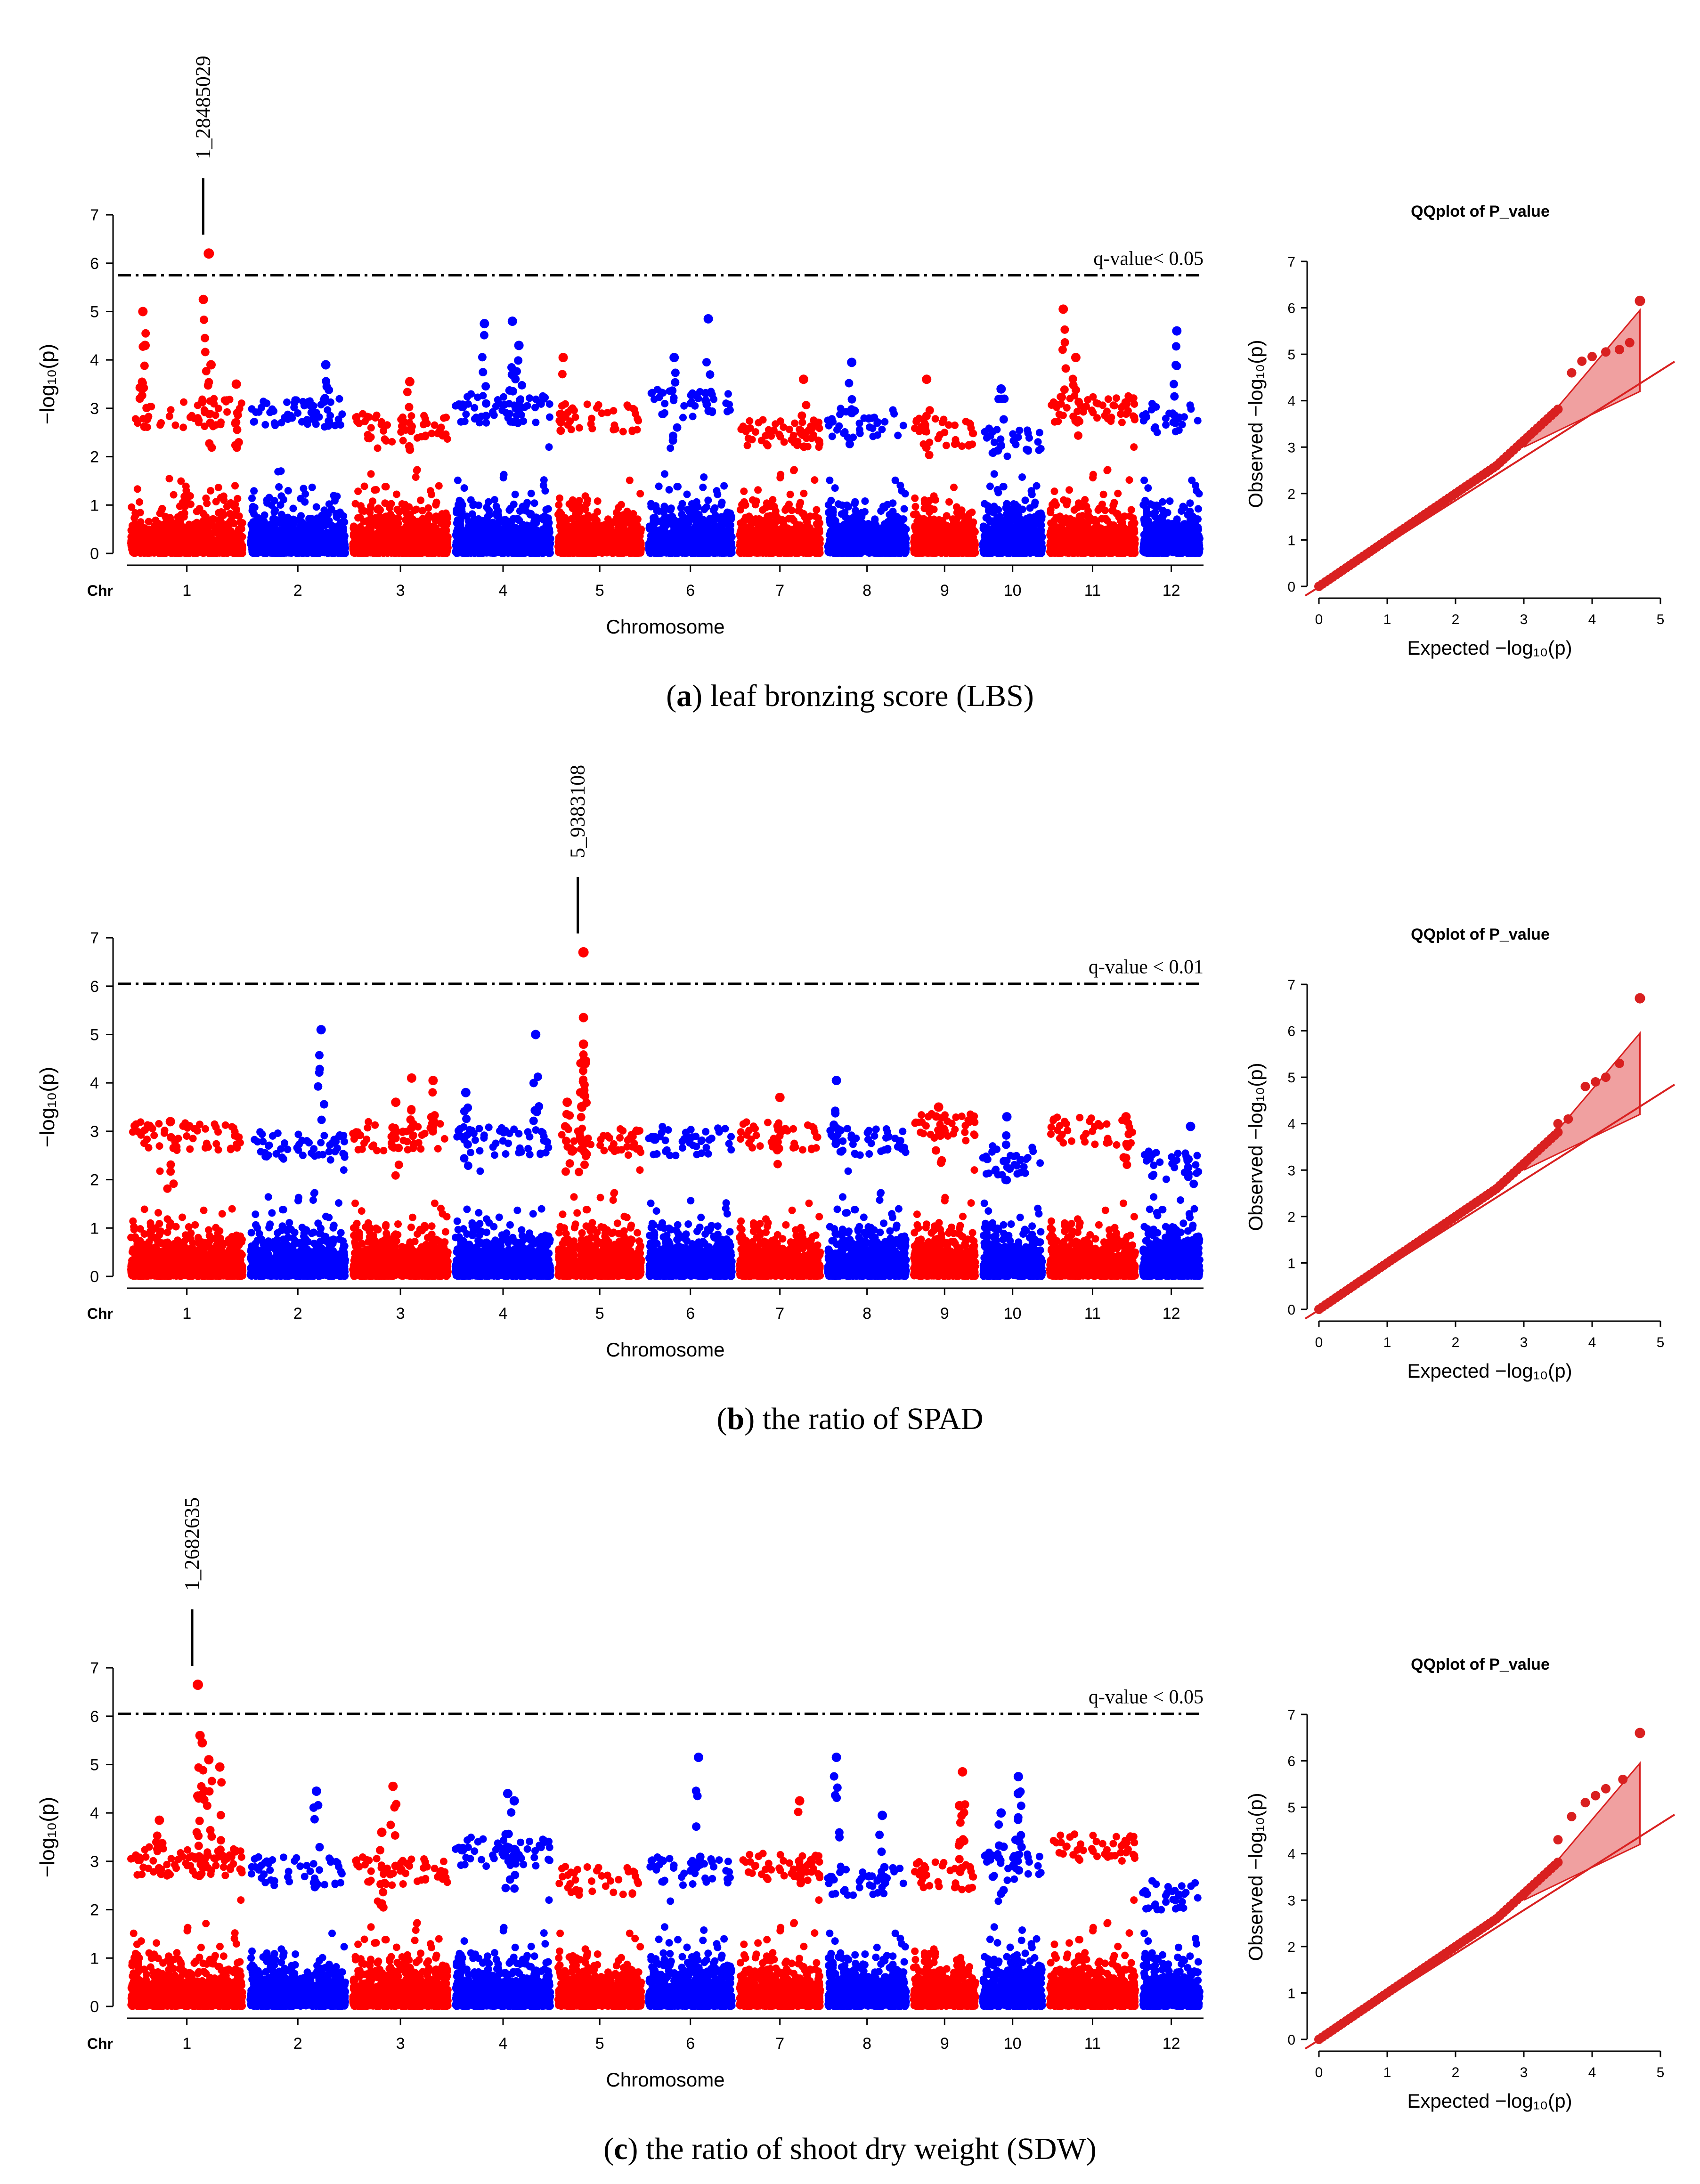 Image resolution: width=1700 pixels, height=2184 pixels. What do you see at coordinates (298, 476) in the screenshot?
I see `chromosome-2-points` at bounding box center [298, 476].